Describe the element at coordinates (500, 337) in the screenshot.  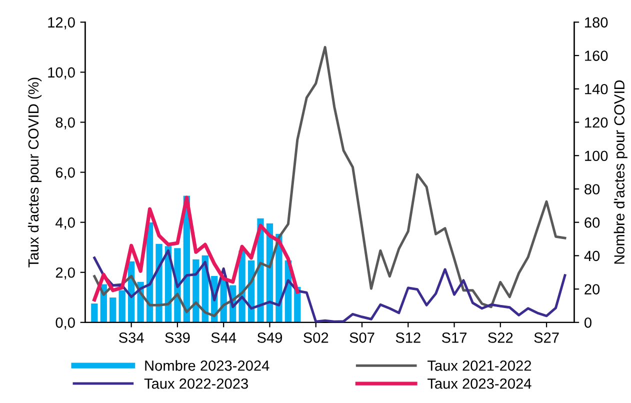
I see `x-tick-label: S22` at that location.